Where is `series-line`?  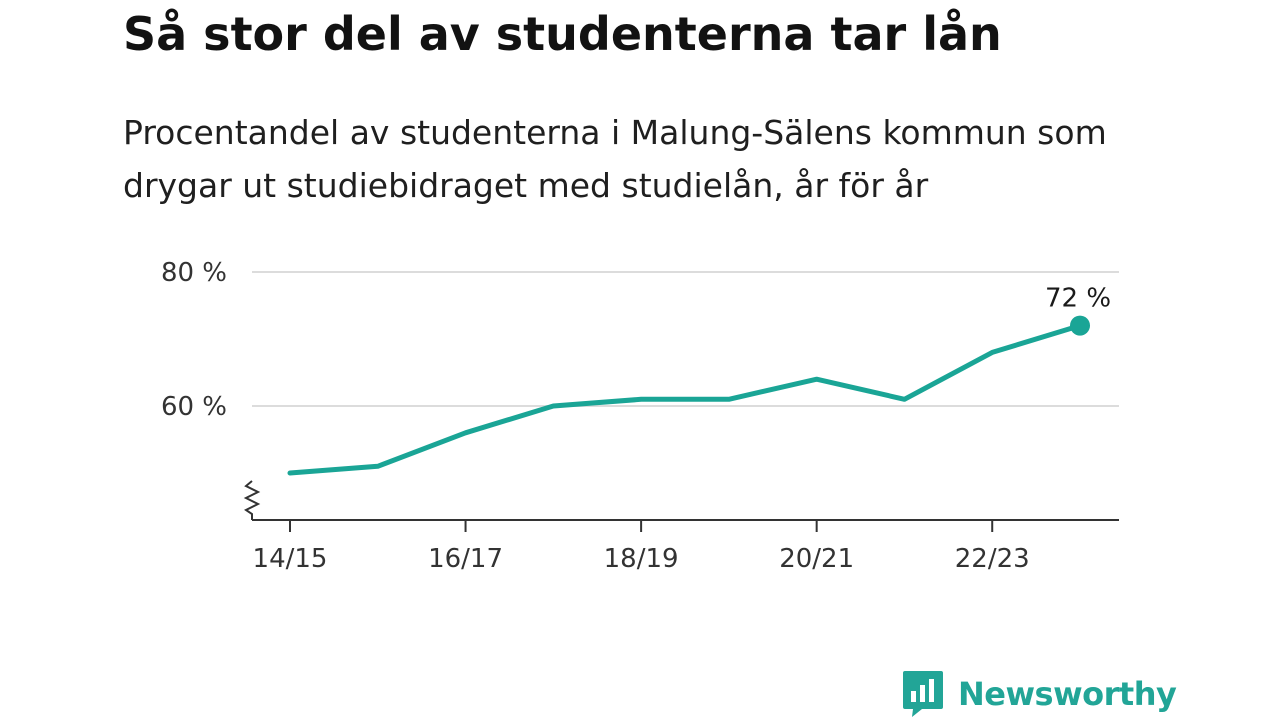 series-line is located at coordinates (685, 399).